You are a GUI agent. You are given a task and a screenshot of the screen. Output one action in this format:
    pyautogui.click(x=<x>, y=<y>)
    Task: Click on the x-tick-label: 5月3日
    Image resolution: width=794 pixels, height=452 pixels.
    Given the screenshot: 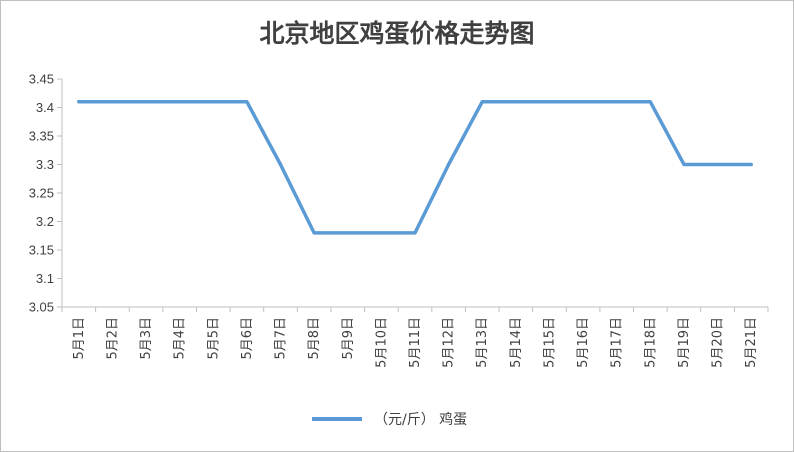 What is the action you would take?
    pyautogui.click(x=146, y=338)
    